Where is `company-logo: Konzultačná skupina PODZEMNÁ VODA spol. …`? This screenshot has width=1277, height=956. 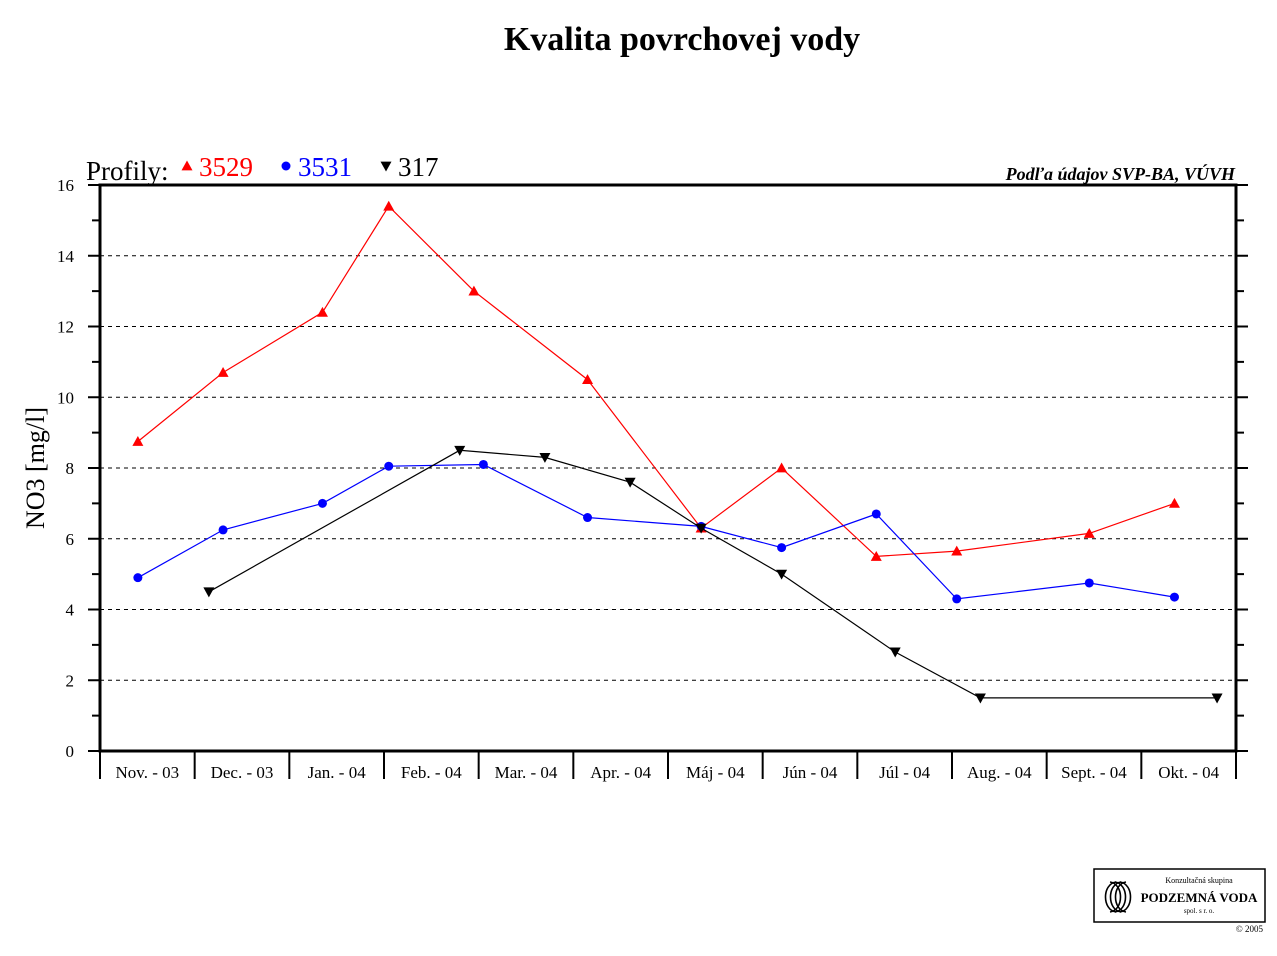
company-logo: Konzultačná skupina PODZEMNÁ VODA spol. … is located at coordinates (1179, 901).